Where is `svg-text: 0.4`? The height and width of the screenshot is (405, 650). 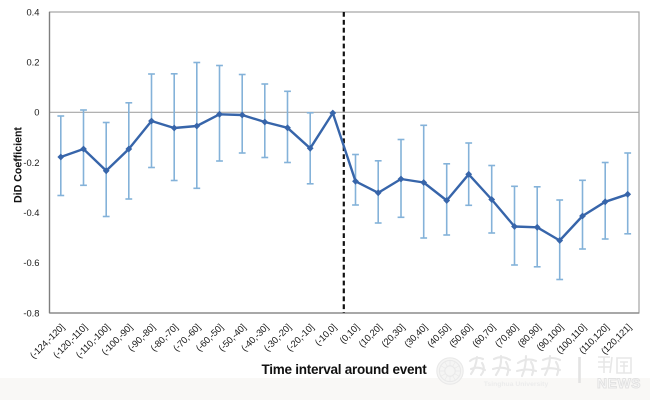 svg-text: 0.4 is located at coordinates (32, 11).